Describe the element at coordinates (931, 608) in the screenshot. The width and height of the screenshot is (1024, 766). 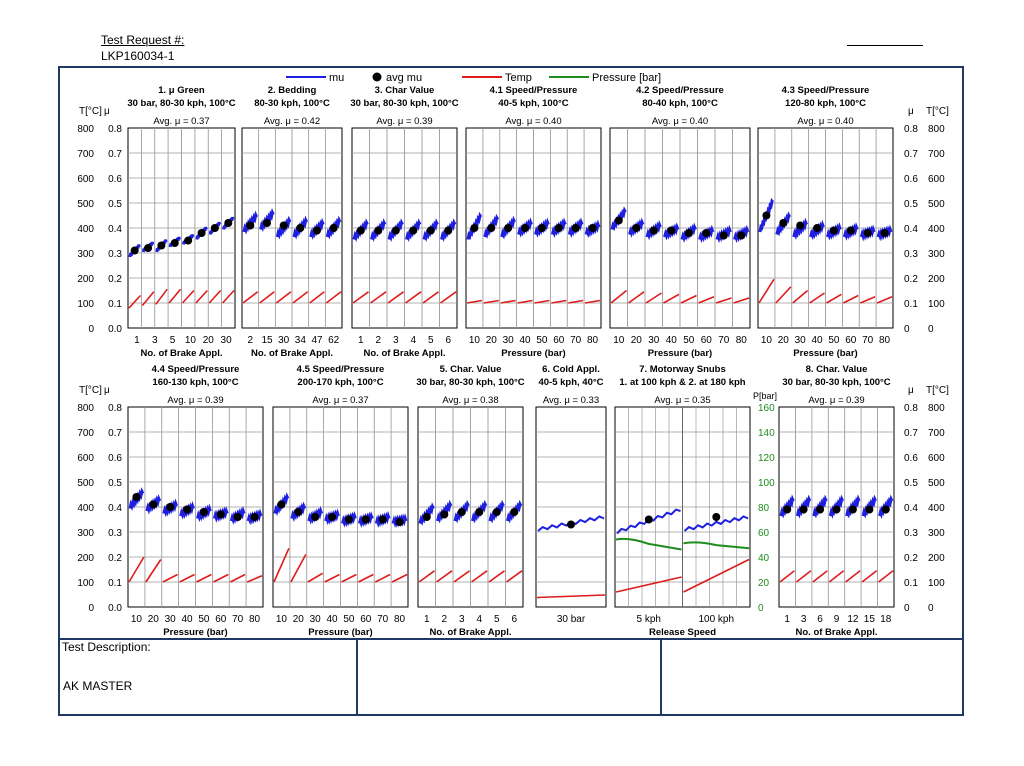
I see `temp-axis-right-tick: 0` at that location.